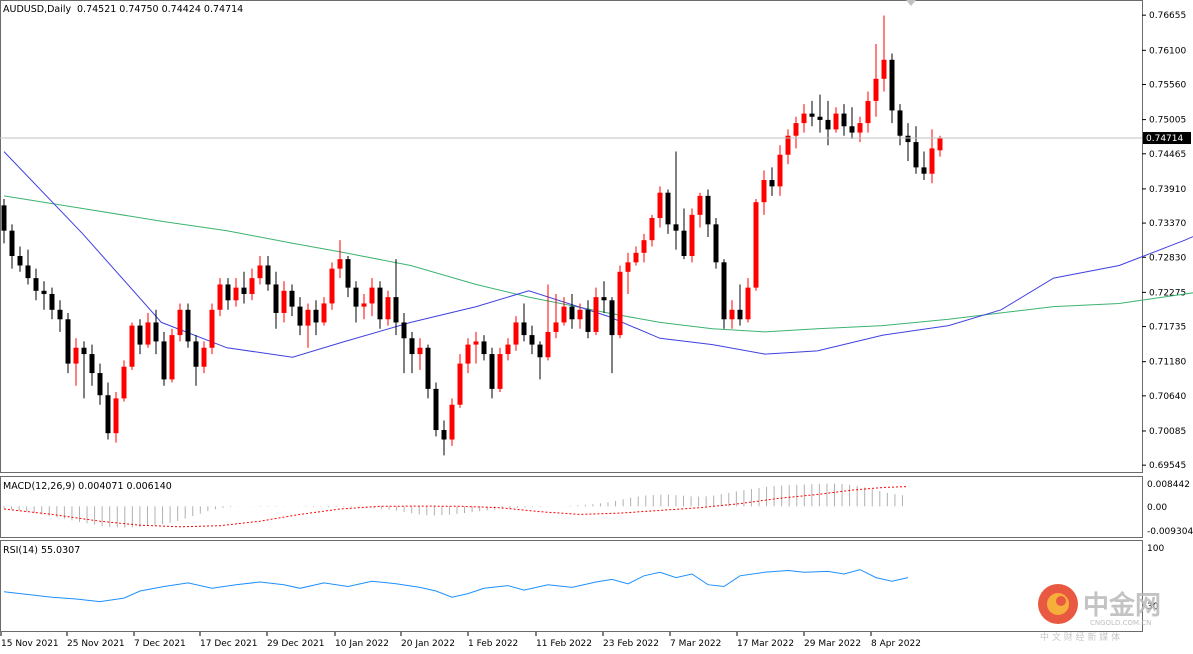 This screenshot has height=654, width=1193. Describe the element at coordinates (296, 644) in the screenshot. I see `x-tick-label: 29 Dec 2021` at that location.